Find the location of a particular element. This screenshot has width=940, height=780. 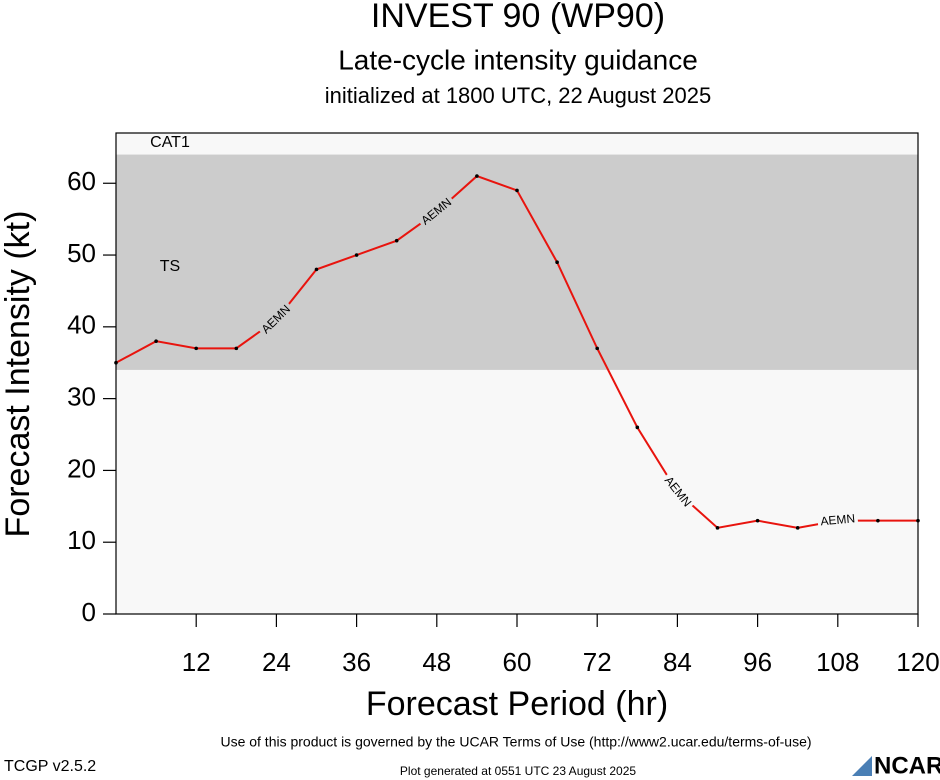

y-tick-label: 0 is located at coordinates (89, 612).